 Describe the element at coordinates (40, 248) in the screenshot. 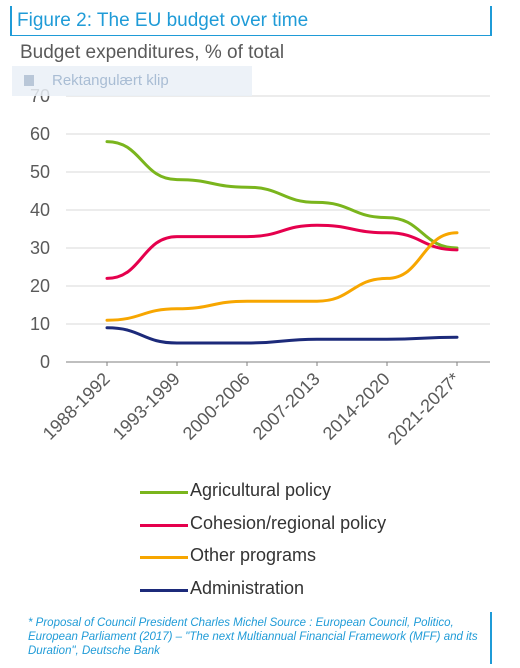

I see `y-tick-label: 30` at that location.